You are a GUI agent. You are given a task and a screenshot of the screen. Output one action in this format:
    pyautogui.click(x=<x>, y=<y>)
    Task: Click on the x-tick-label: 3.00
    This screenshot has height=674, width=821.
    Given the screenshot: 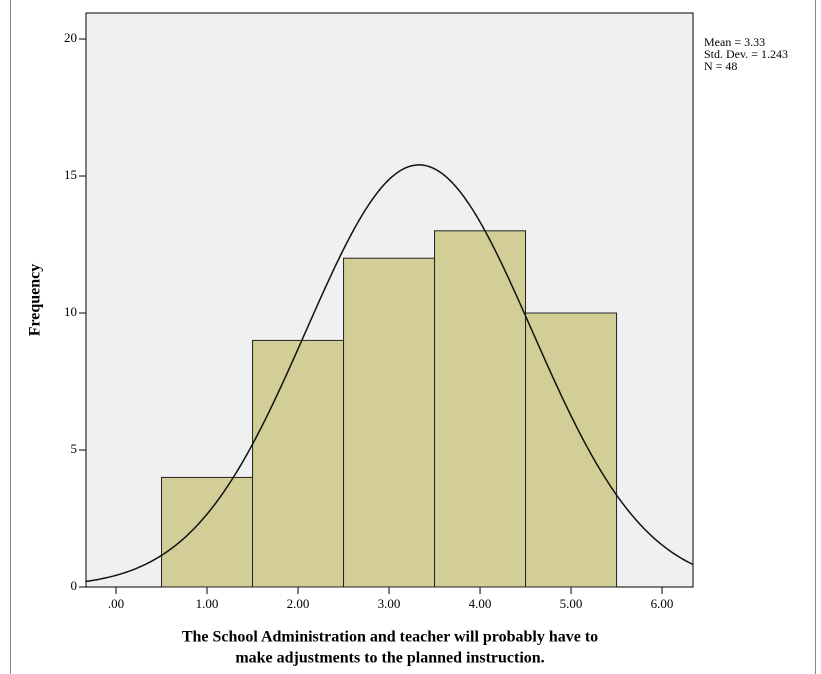 What is the action you would take?
    pyautogui.click(x=389, y=603)
    